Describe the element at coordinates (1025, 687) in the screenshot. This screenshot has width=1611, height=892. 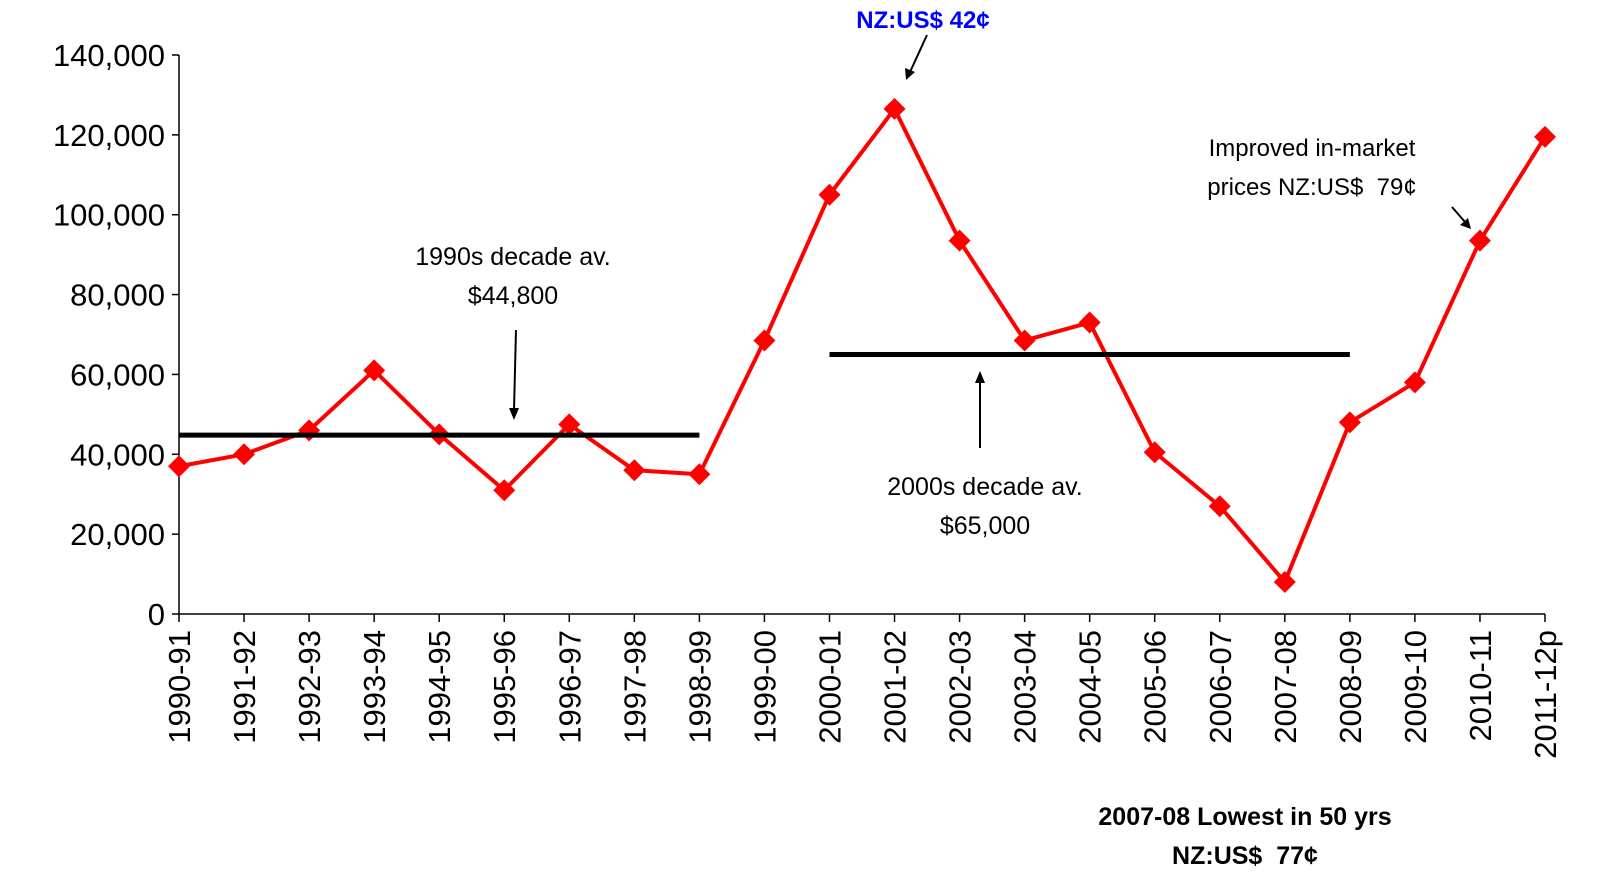
I see `x-tick-label: 2003-04` at that location.